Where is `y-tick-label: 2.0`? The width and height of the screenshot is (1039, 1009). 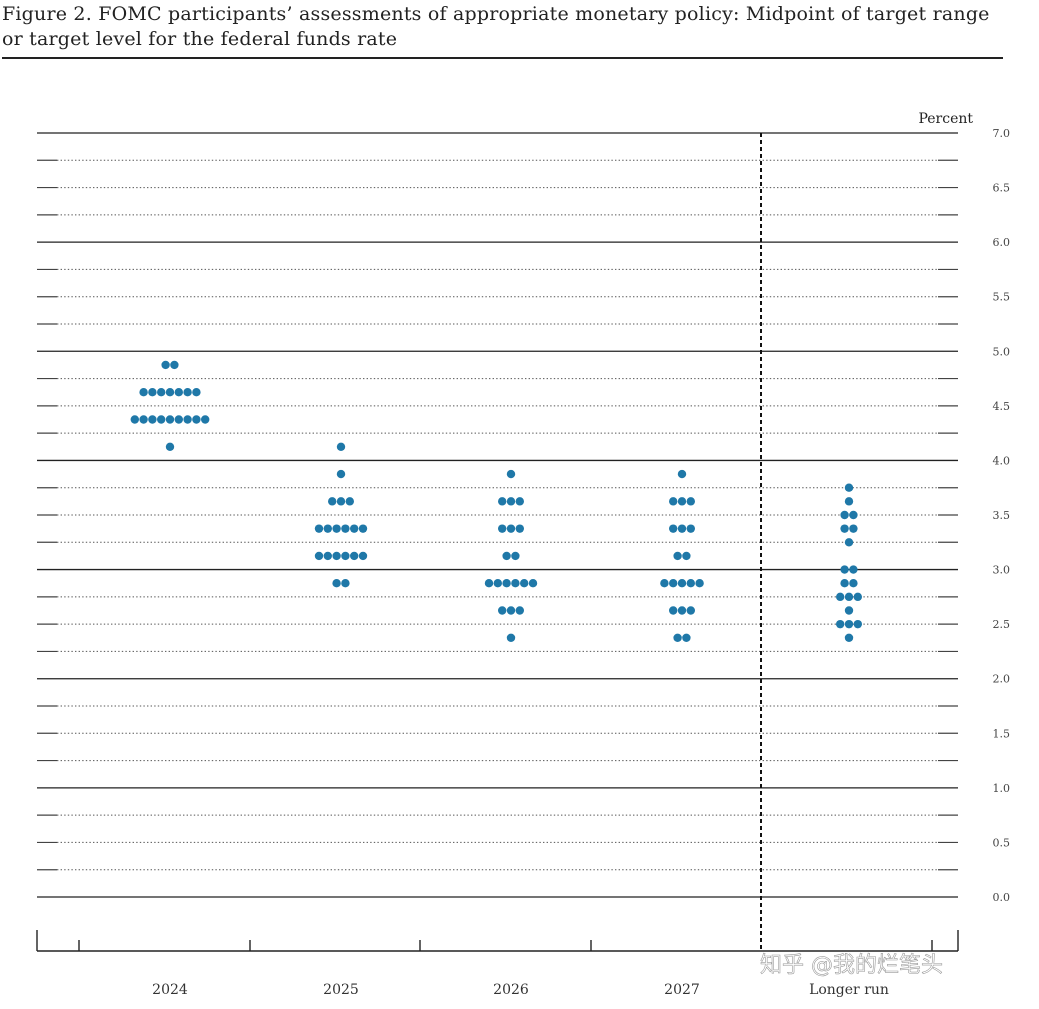 y-tick-label: 2.0 is located at coordinates (1002, 679).